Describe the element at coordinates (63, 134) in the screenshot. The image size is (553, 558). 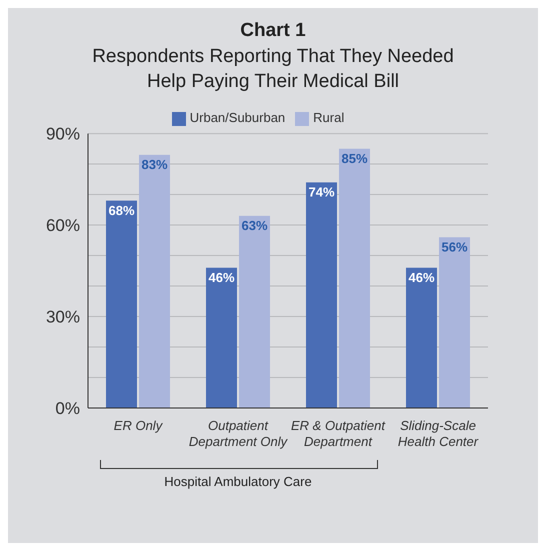
I see `y-tick-label: 90%` at that location.